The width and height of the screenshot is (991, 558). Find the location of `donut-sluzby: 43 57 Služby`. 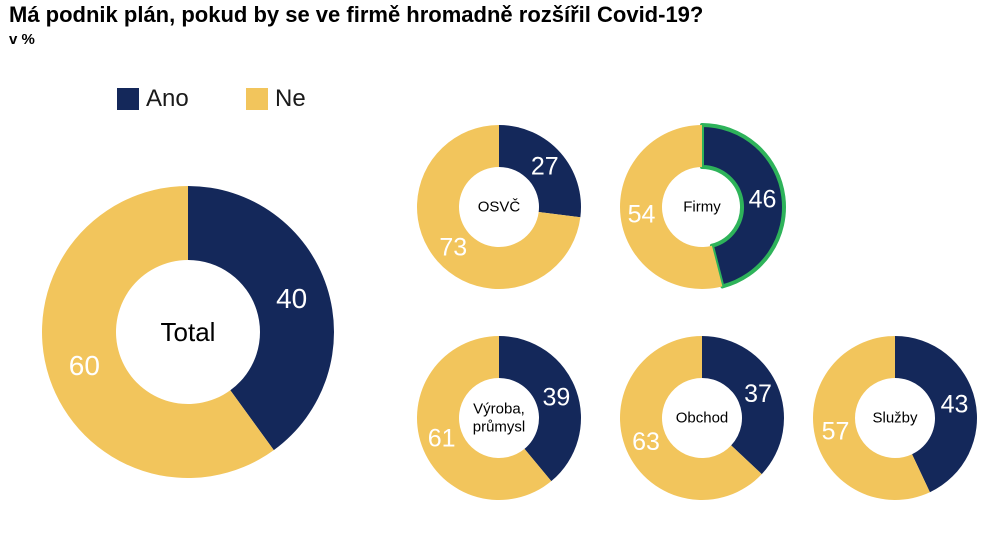

donut-sluzby: 43 57 Služby is located at coordinates (894, 418).